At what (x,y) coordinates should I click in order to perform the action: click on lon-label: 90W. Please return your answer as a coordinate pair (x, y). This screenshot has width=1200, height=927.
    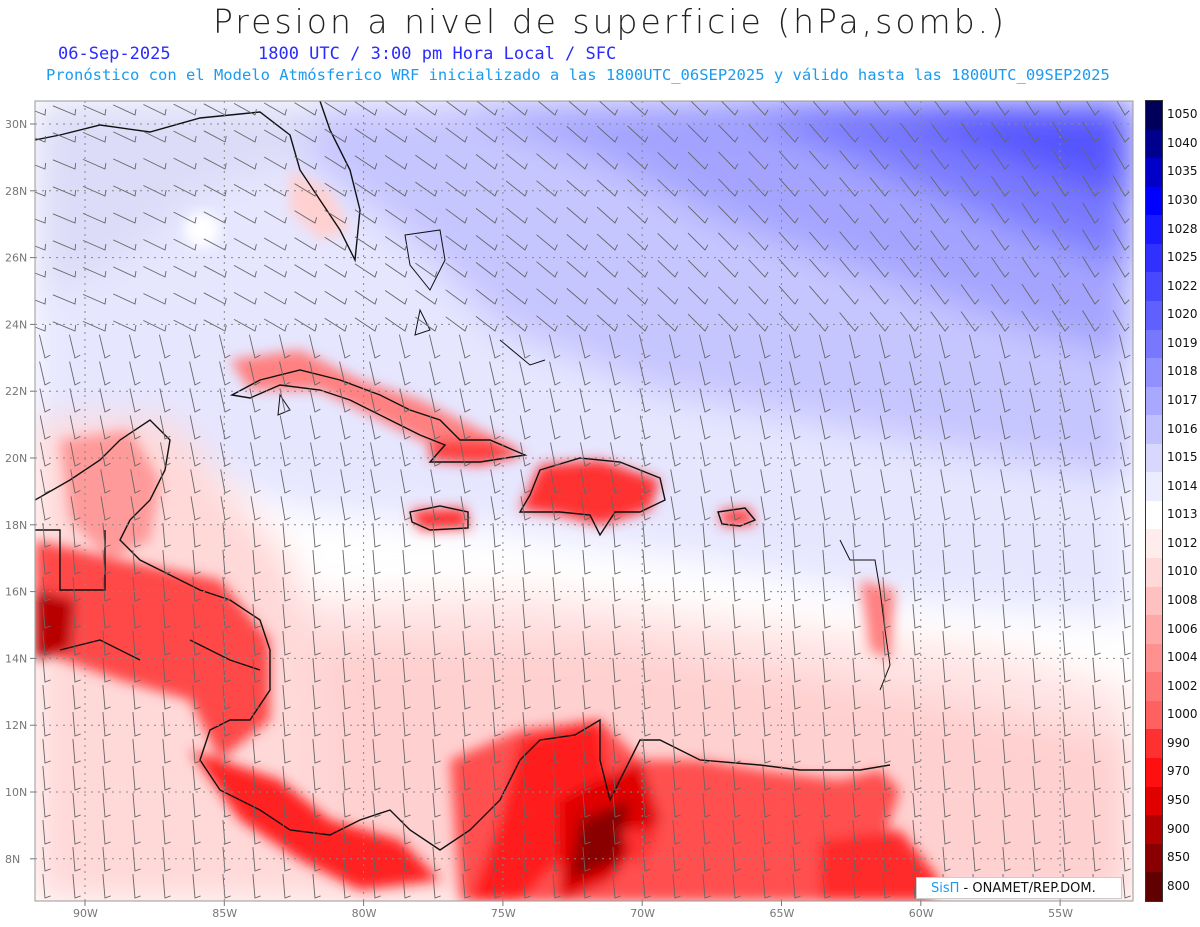
    Looking at the image, I should click on (85, 913).